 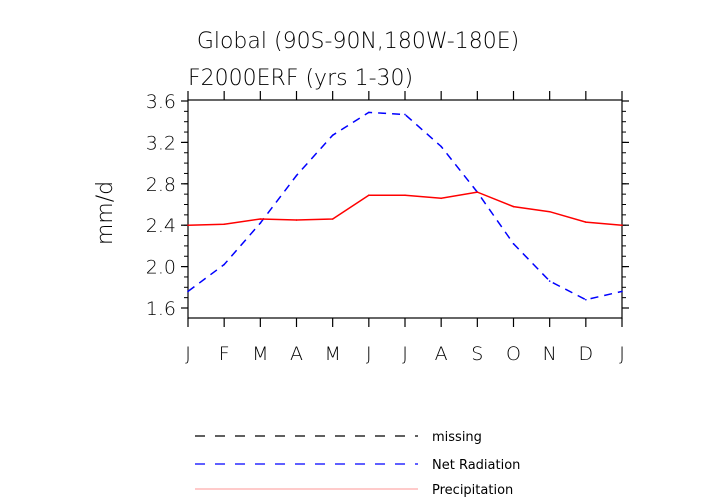 What do you see at coordinates (477, 354) in the screenshot?
I see `x-tick-label: S` at bounding box center [477, 354].